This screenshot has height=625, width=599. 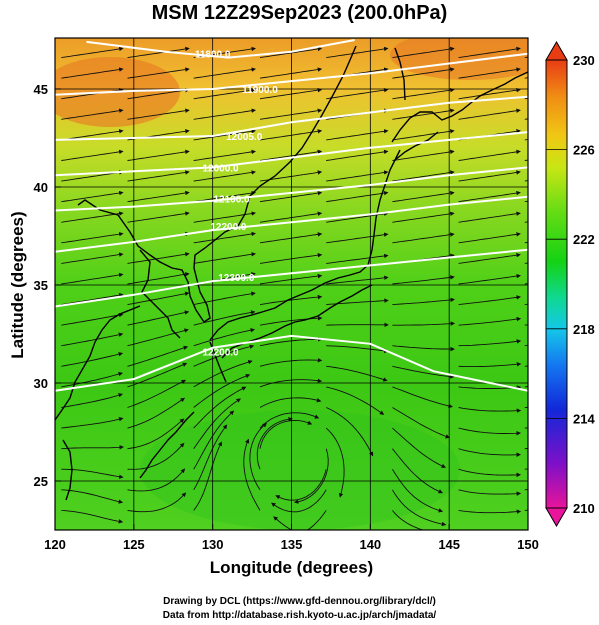 What do you see at coordinates (260, 90) in the screenshot?
I see `contour-label: 11900.0` at bounding box center [260, 90].